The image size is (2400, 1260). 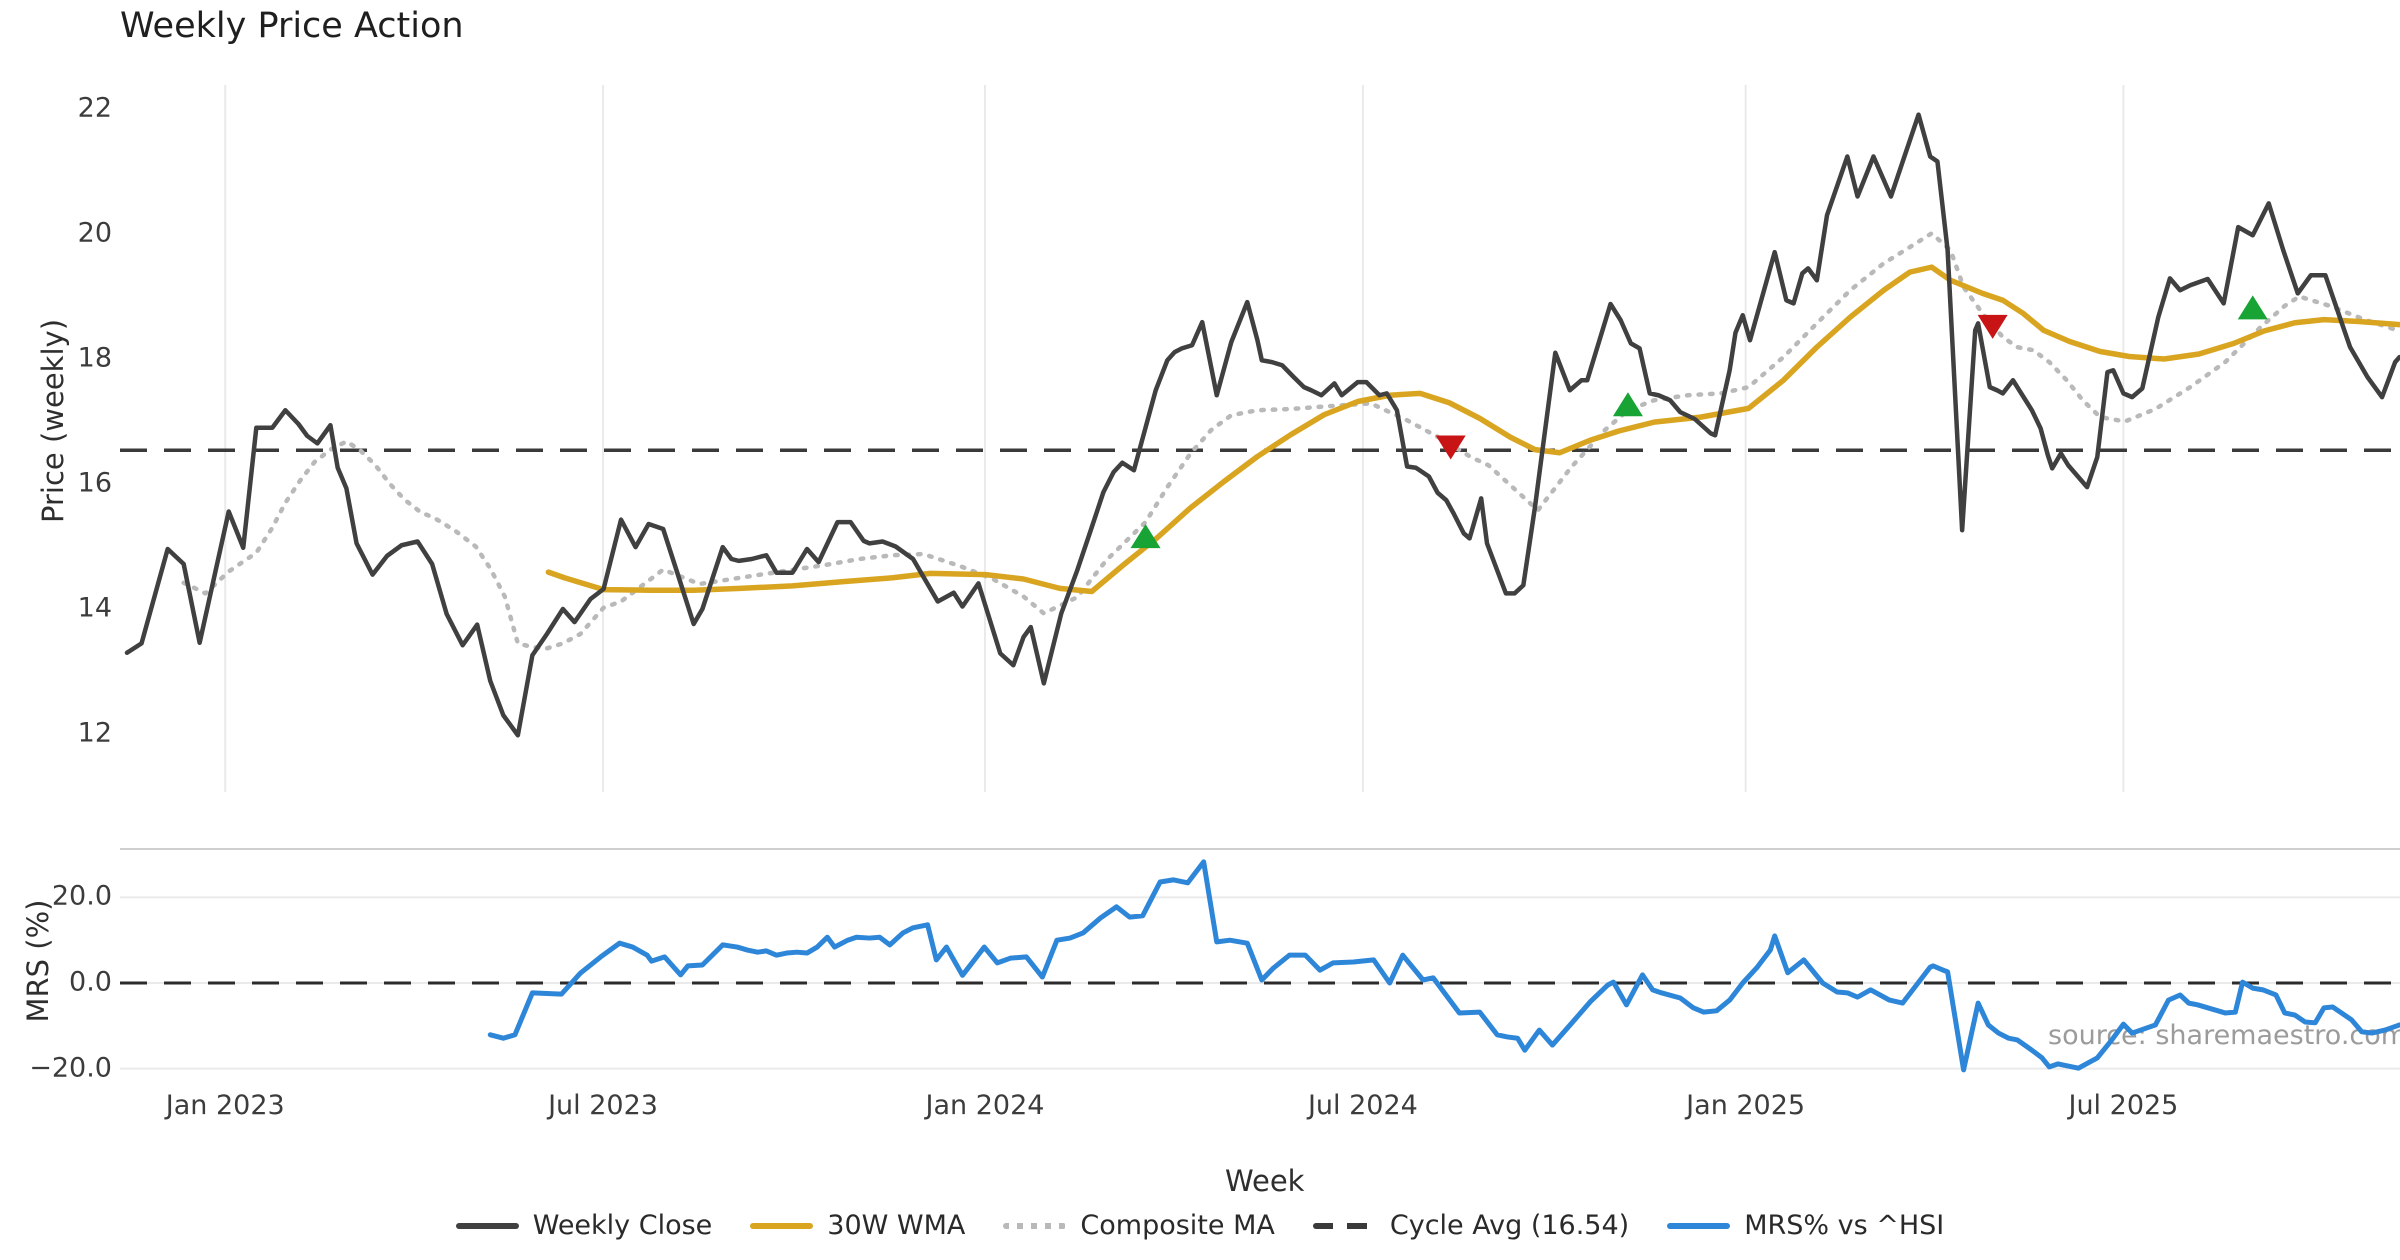 What do you see at coordinates (1844, 1225) in the screenshot?
I see `legend-label: MRS% vs ^HSI` at bounding box center [1844, 1225].